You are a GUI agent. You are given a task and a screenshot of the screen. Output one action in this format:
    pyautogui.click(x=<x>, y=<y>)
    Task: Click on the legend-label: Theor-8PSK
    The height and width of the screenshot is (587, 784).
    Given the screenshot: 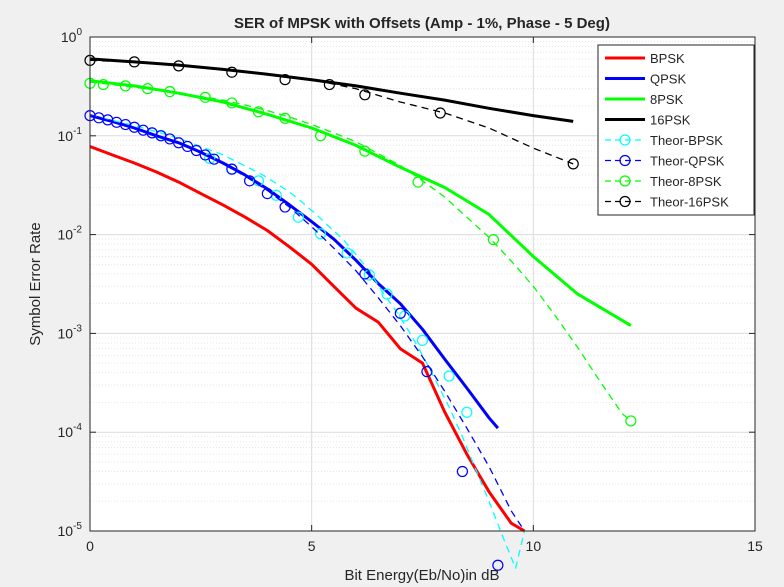 What is the action you would take?
    pyautogui.click(x=686, y=181)
    